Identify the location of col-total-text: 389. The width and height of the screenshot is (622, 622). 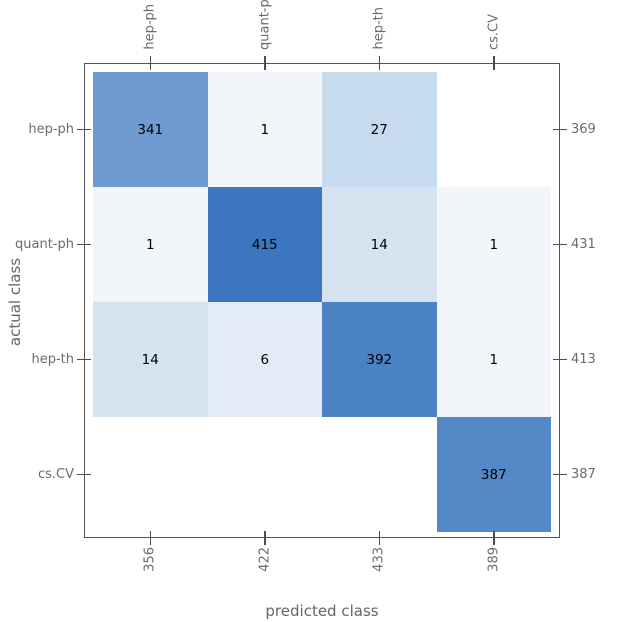
(494, 559).